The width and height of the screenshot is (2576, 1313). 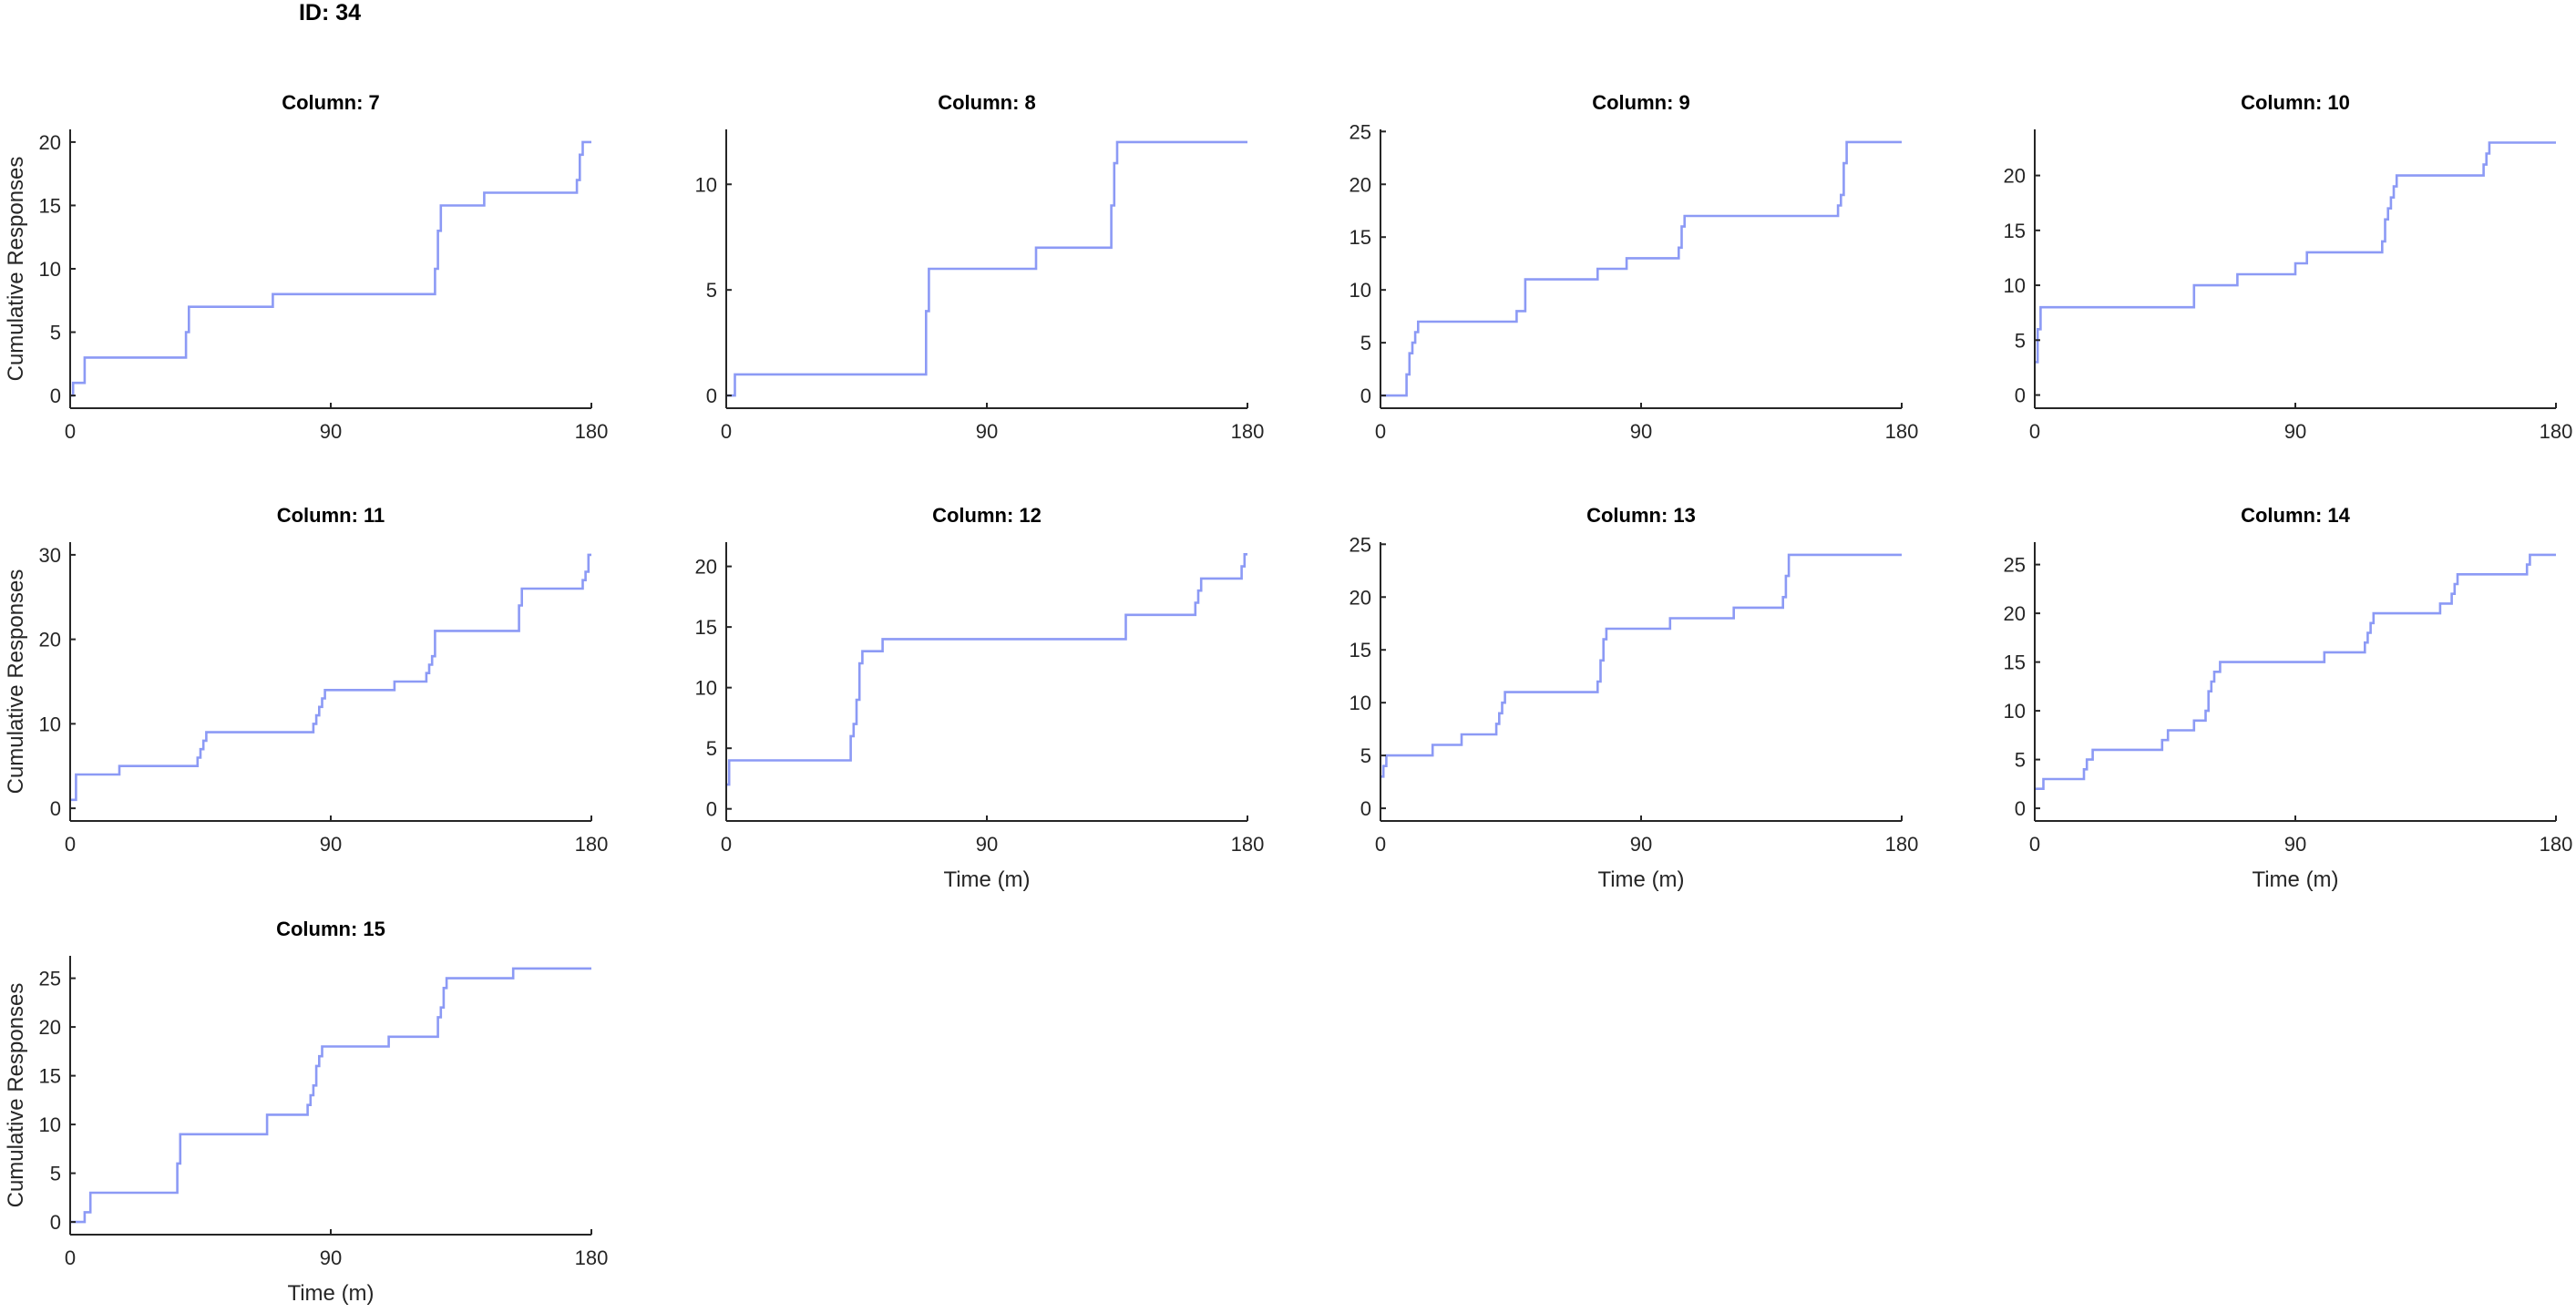 What do you see at coordinates (2296, 102) in the screenshot?
I see `panel-title: Column: 10` at bounding box center [2296, 102].